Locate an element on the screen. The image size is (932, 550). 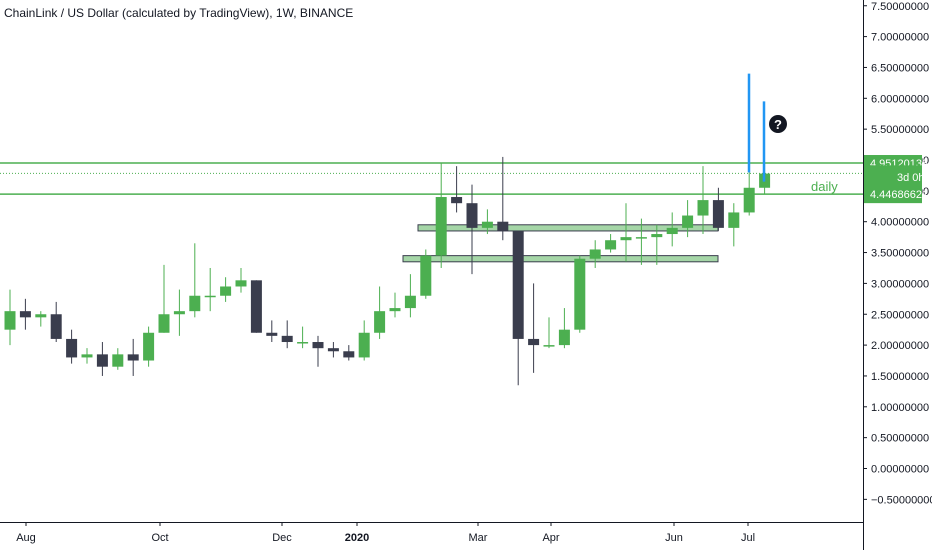
price-tags: 4.951201384.783657473d 0h4.44686621 is located at coordinates (896, 179).